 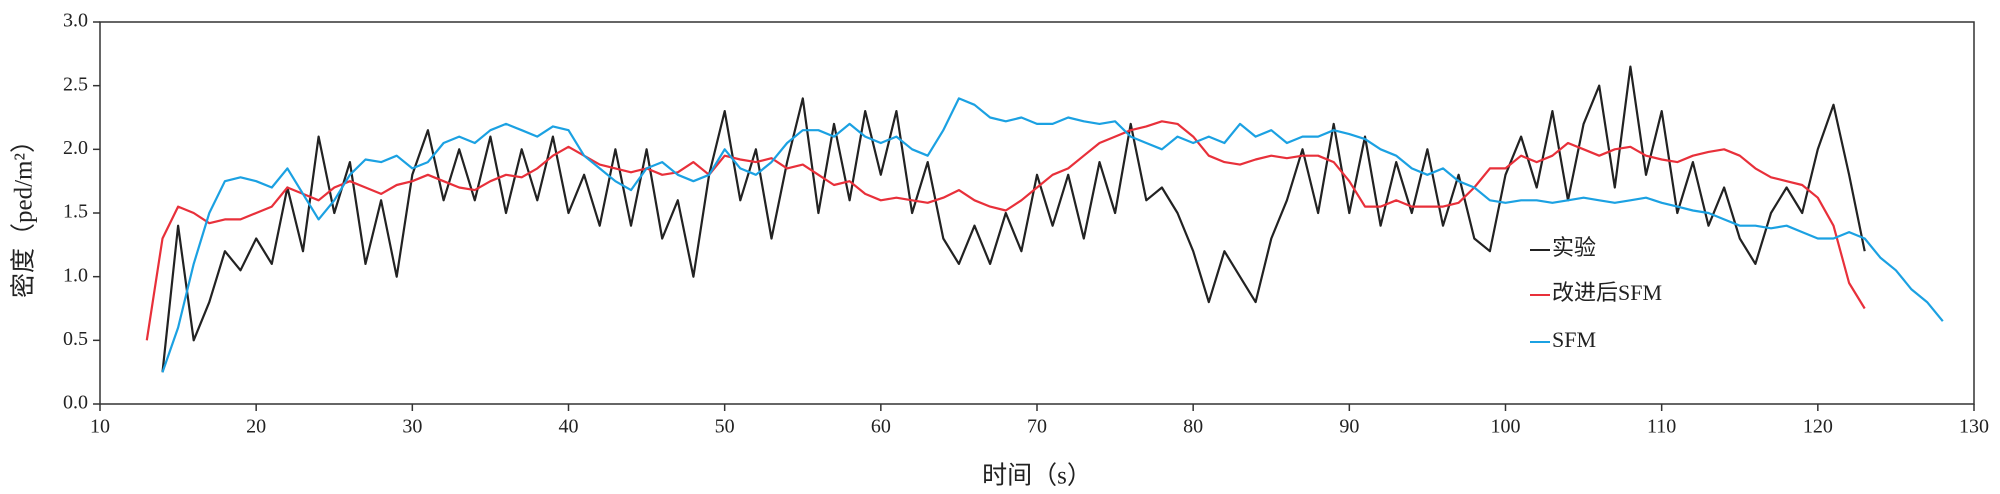 I want to click on y-tick-label: 3.0, so click(x=75, y=21).